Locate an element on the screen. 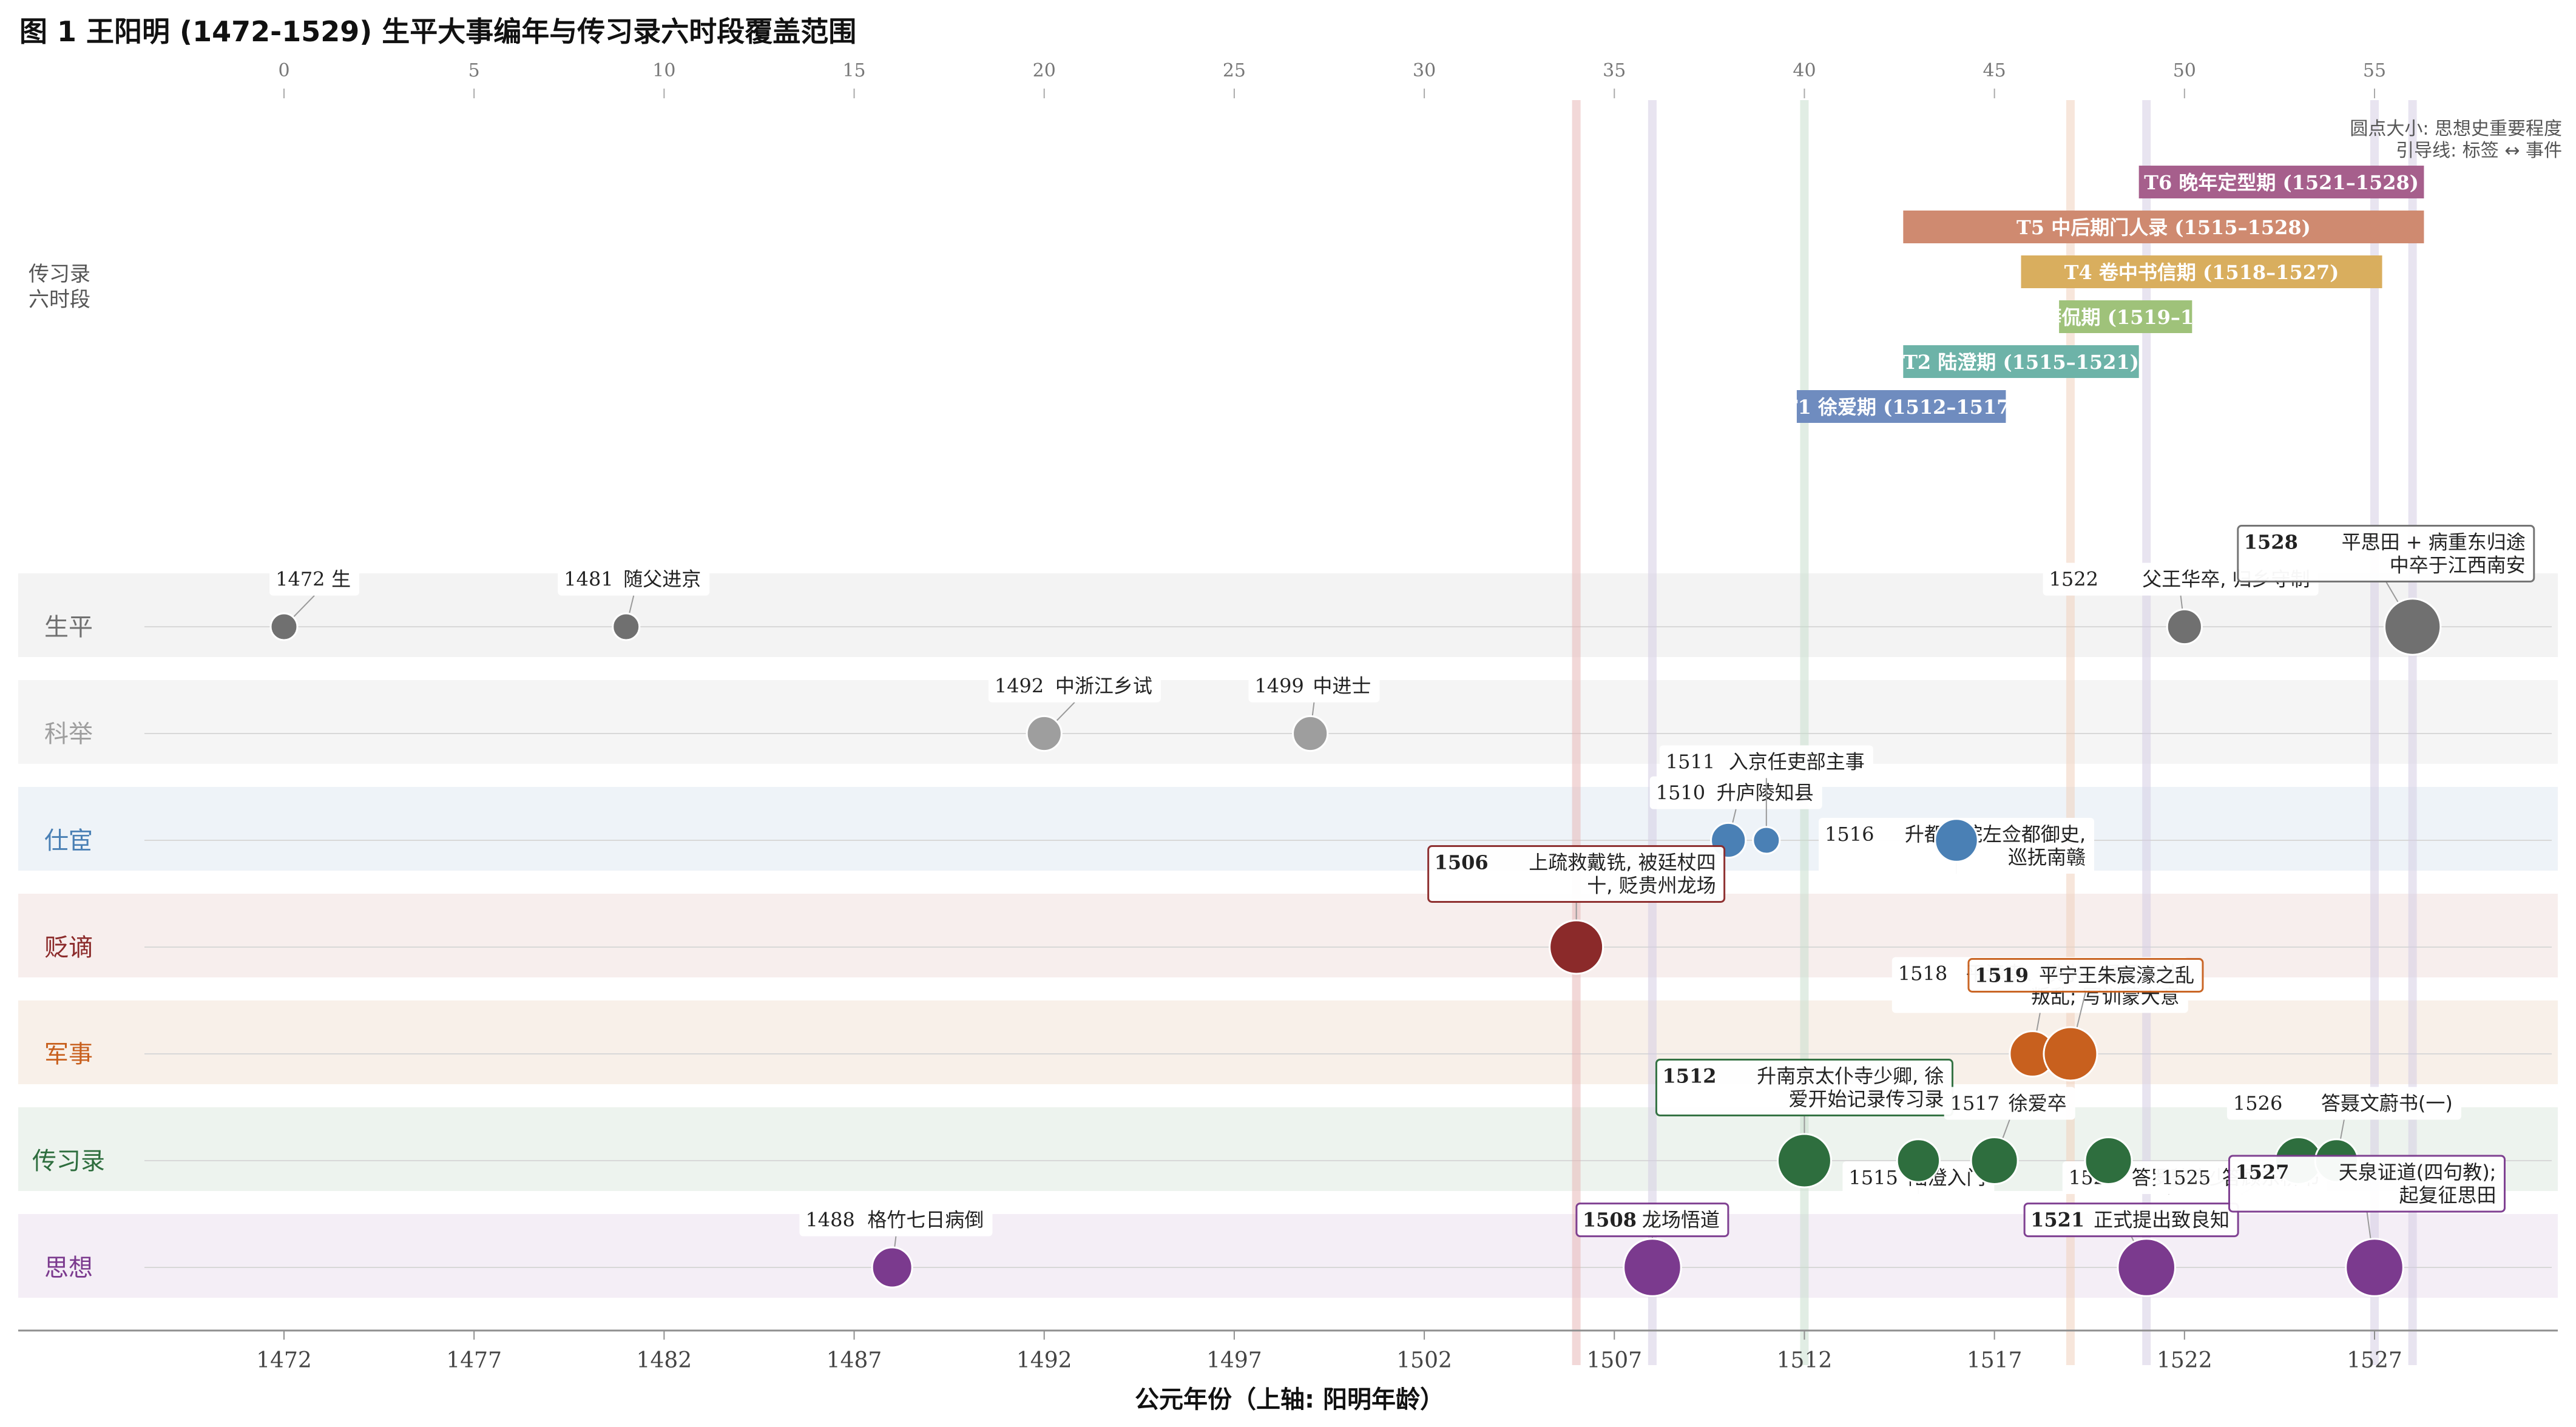 This screenshot has height=1427, width=2576. event-label: 生 is located at coordinates (341, 579).